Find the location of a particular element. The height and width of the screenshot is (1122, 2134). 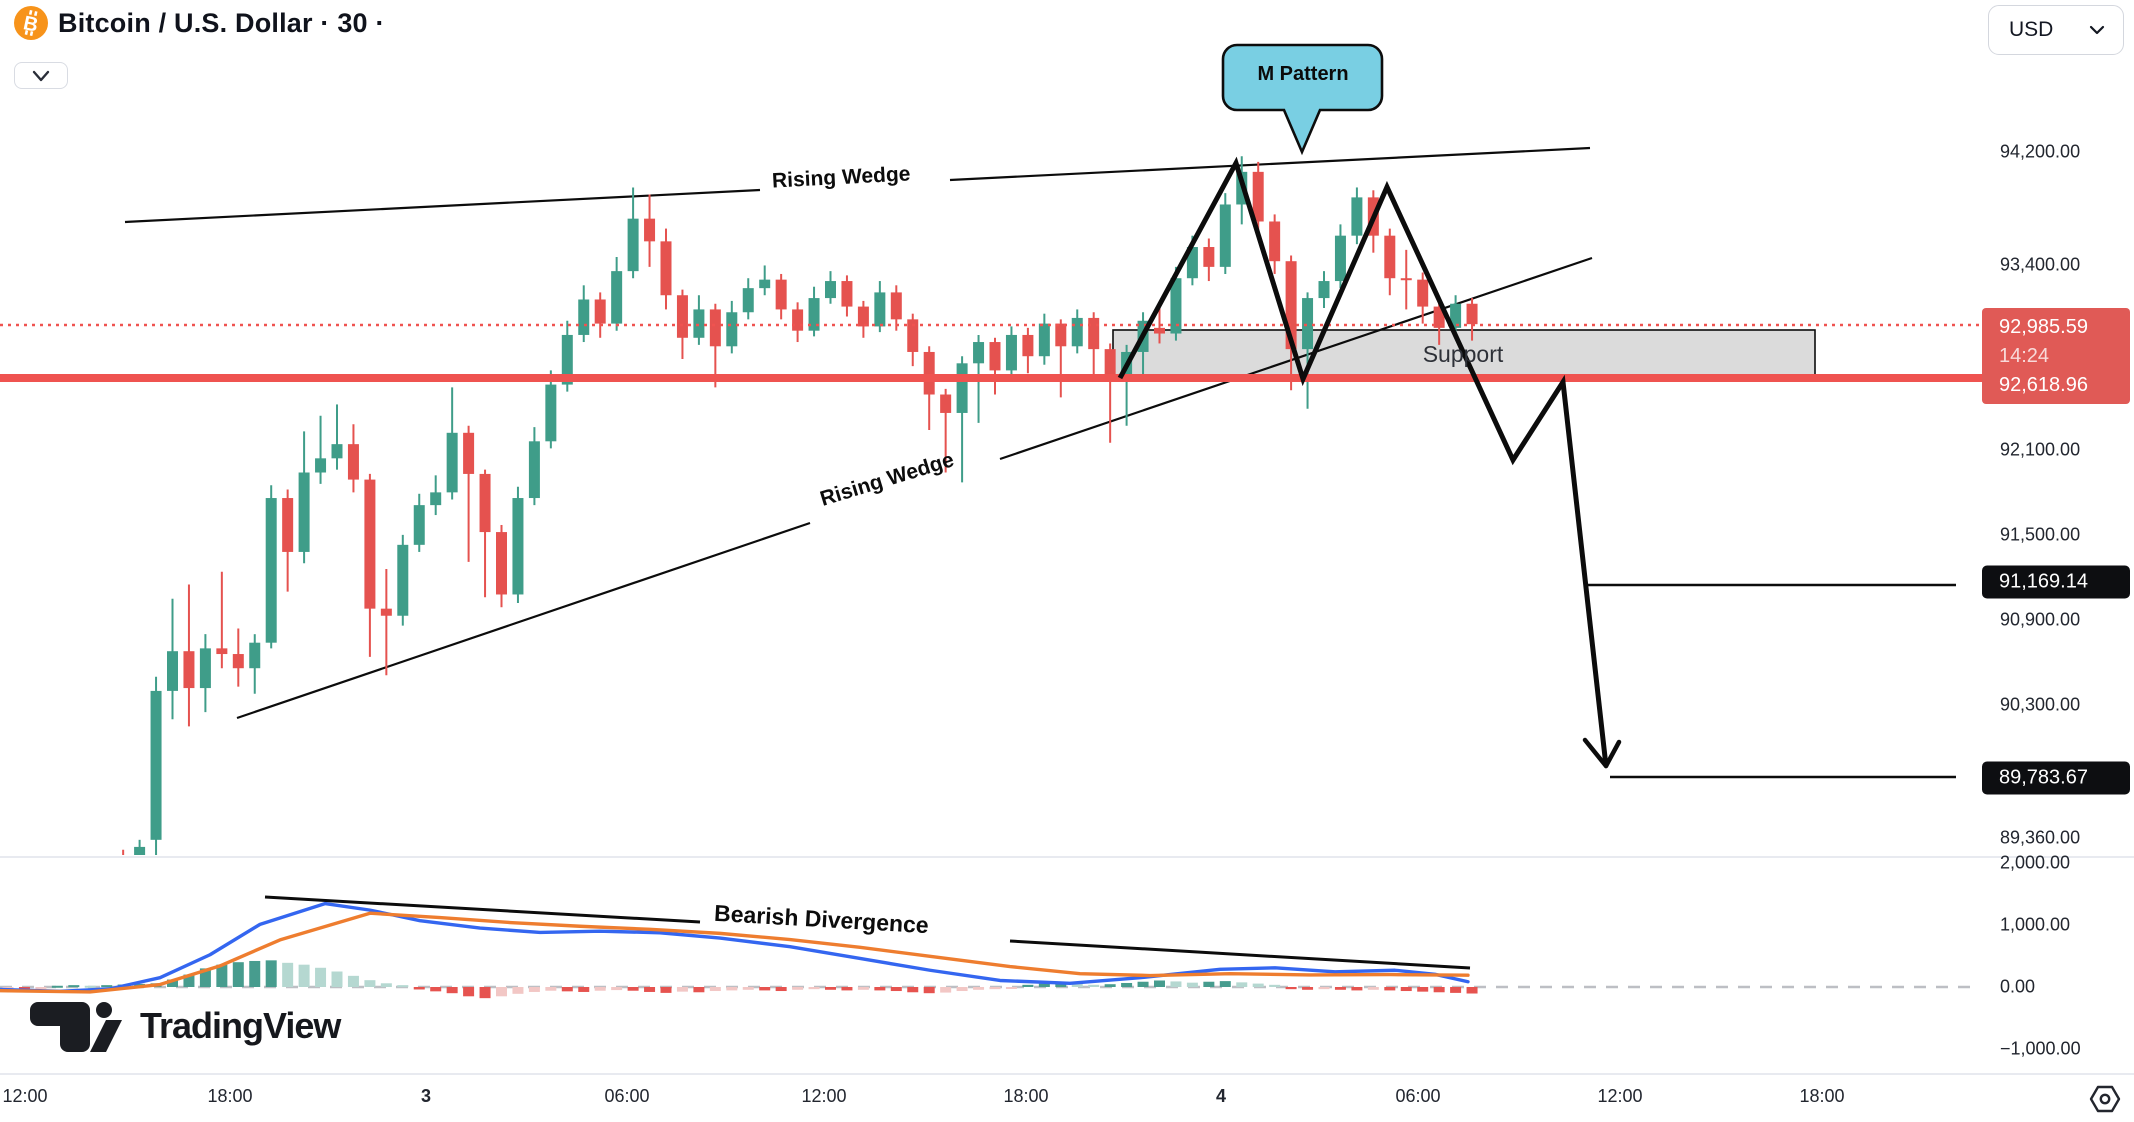

target-price-tag: 91,169.14 is located at coordinates (2056, 582).